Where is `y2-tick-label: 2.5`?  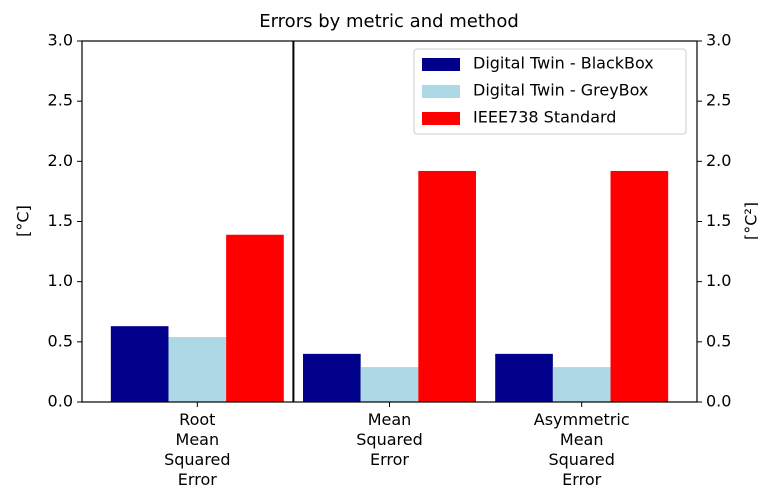
y2-tick-label: 2.5 is located at coordinates (718, 100).